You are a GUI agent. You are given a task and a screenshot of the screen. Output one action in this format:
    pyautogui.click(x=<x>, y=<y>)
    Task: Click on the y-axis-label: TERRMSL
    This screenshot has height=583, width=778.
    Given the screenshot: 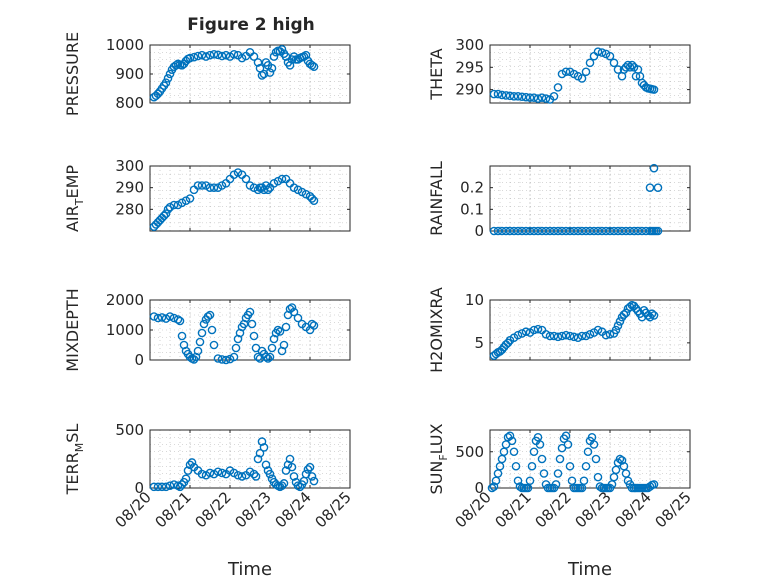 What is the action you would take?
    pyautogui.click(x=74, y=460)
    